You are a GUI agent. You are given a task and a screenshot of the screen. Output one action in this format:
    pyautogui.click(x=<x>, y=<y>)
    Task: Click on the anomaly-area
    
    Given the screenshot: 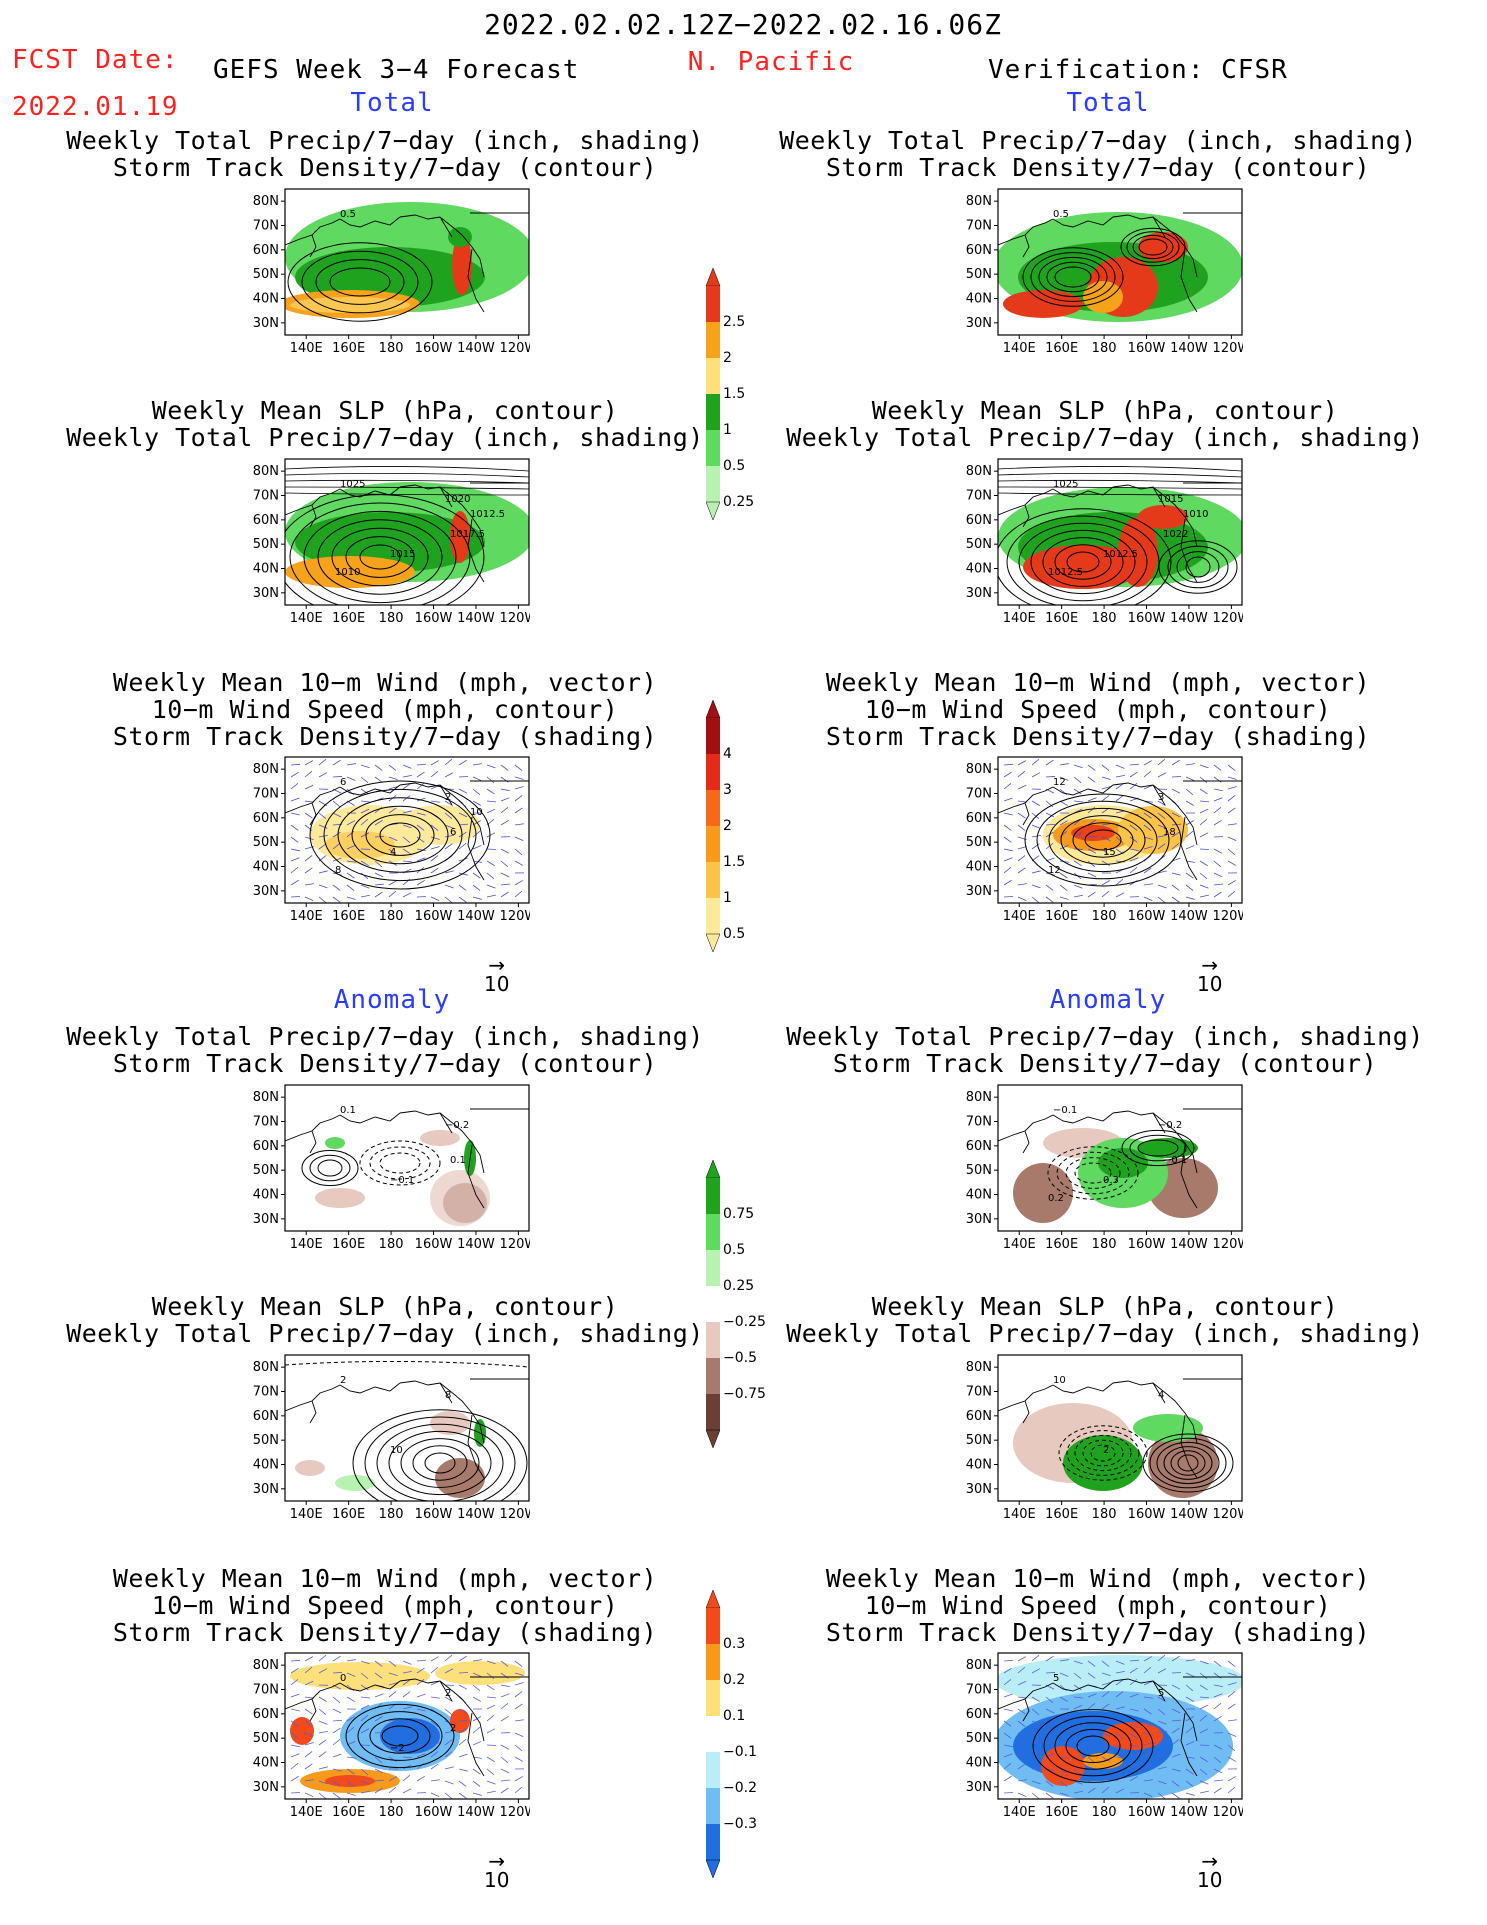 What is the action you would take?
    pyautogui.click(x=1183, y=1463)
    